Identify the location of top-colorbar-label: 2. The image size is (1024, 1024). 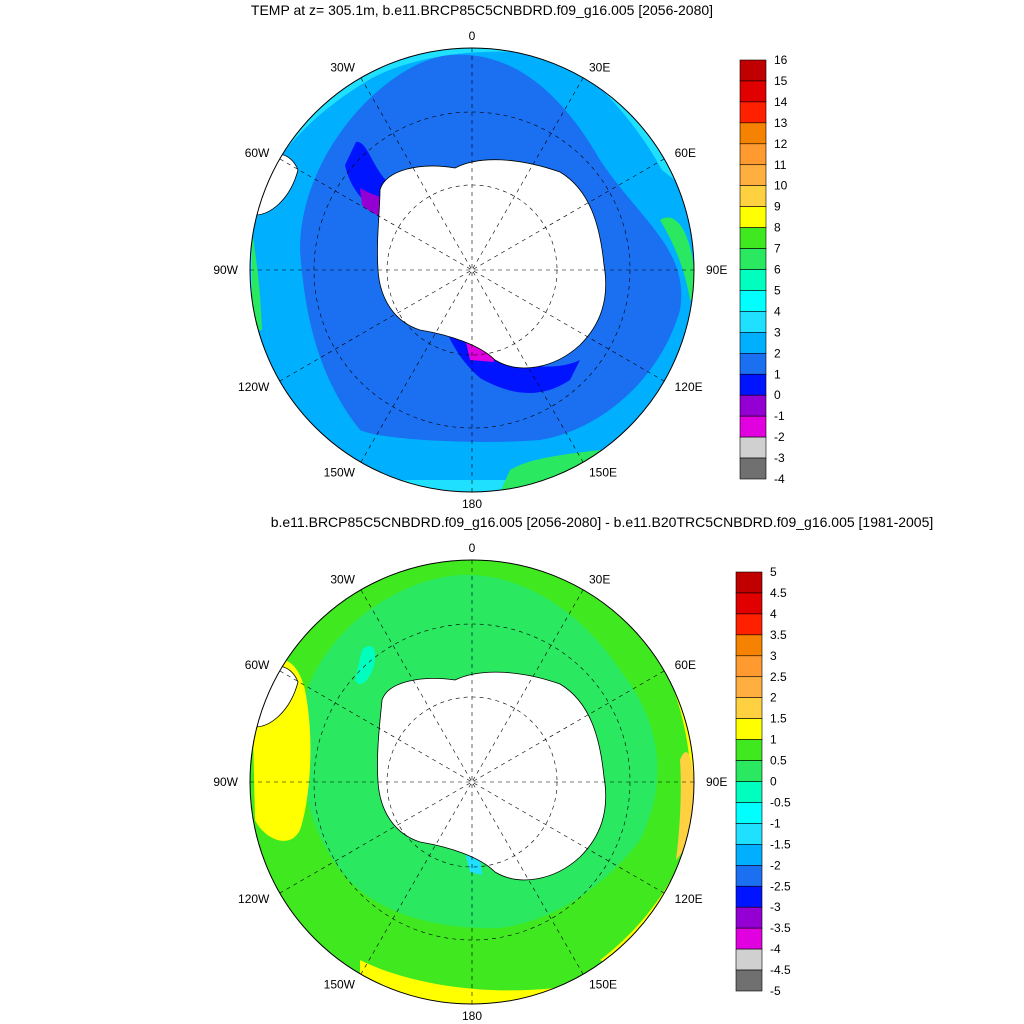
(777, 353).